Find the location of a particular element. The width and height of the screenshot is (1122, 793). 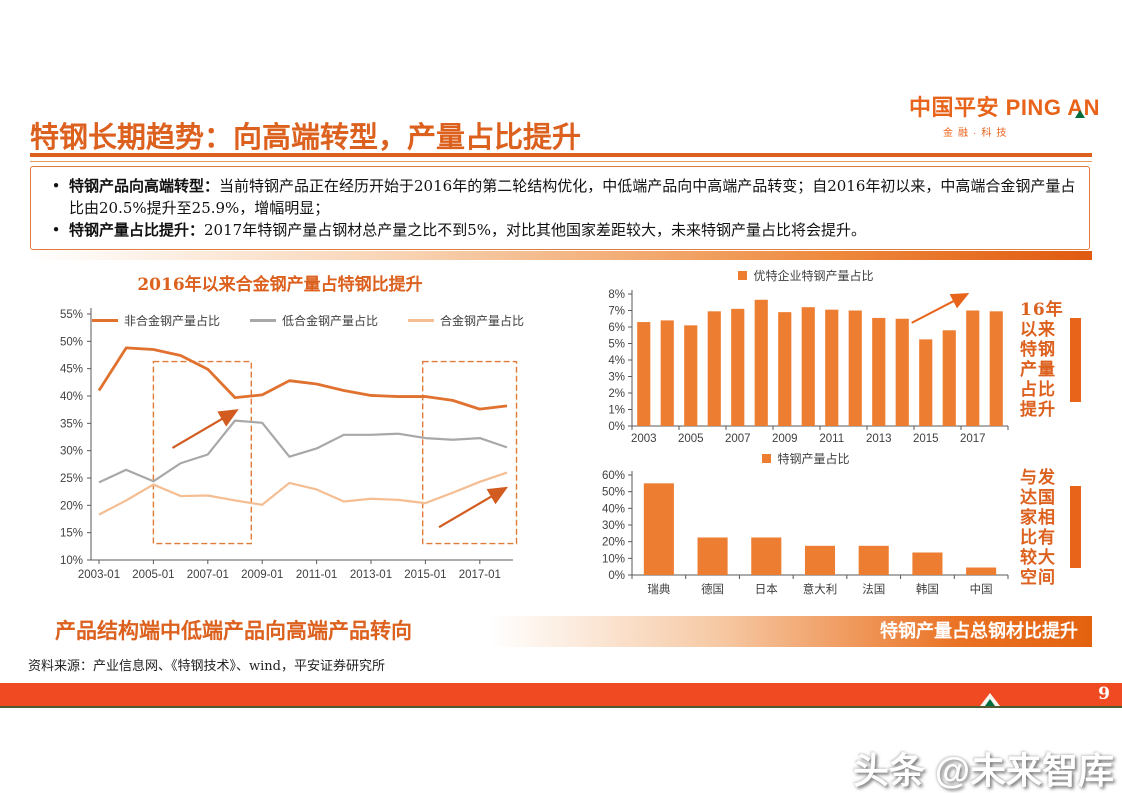

legend-item: 特钢产量占比 is located at coordinates (806, 458).